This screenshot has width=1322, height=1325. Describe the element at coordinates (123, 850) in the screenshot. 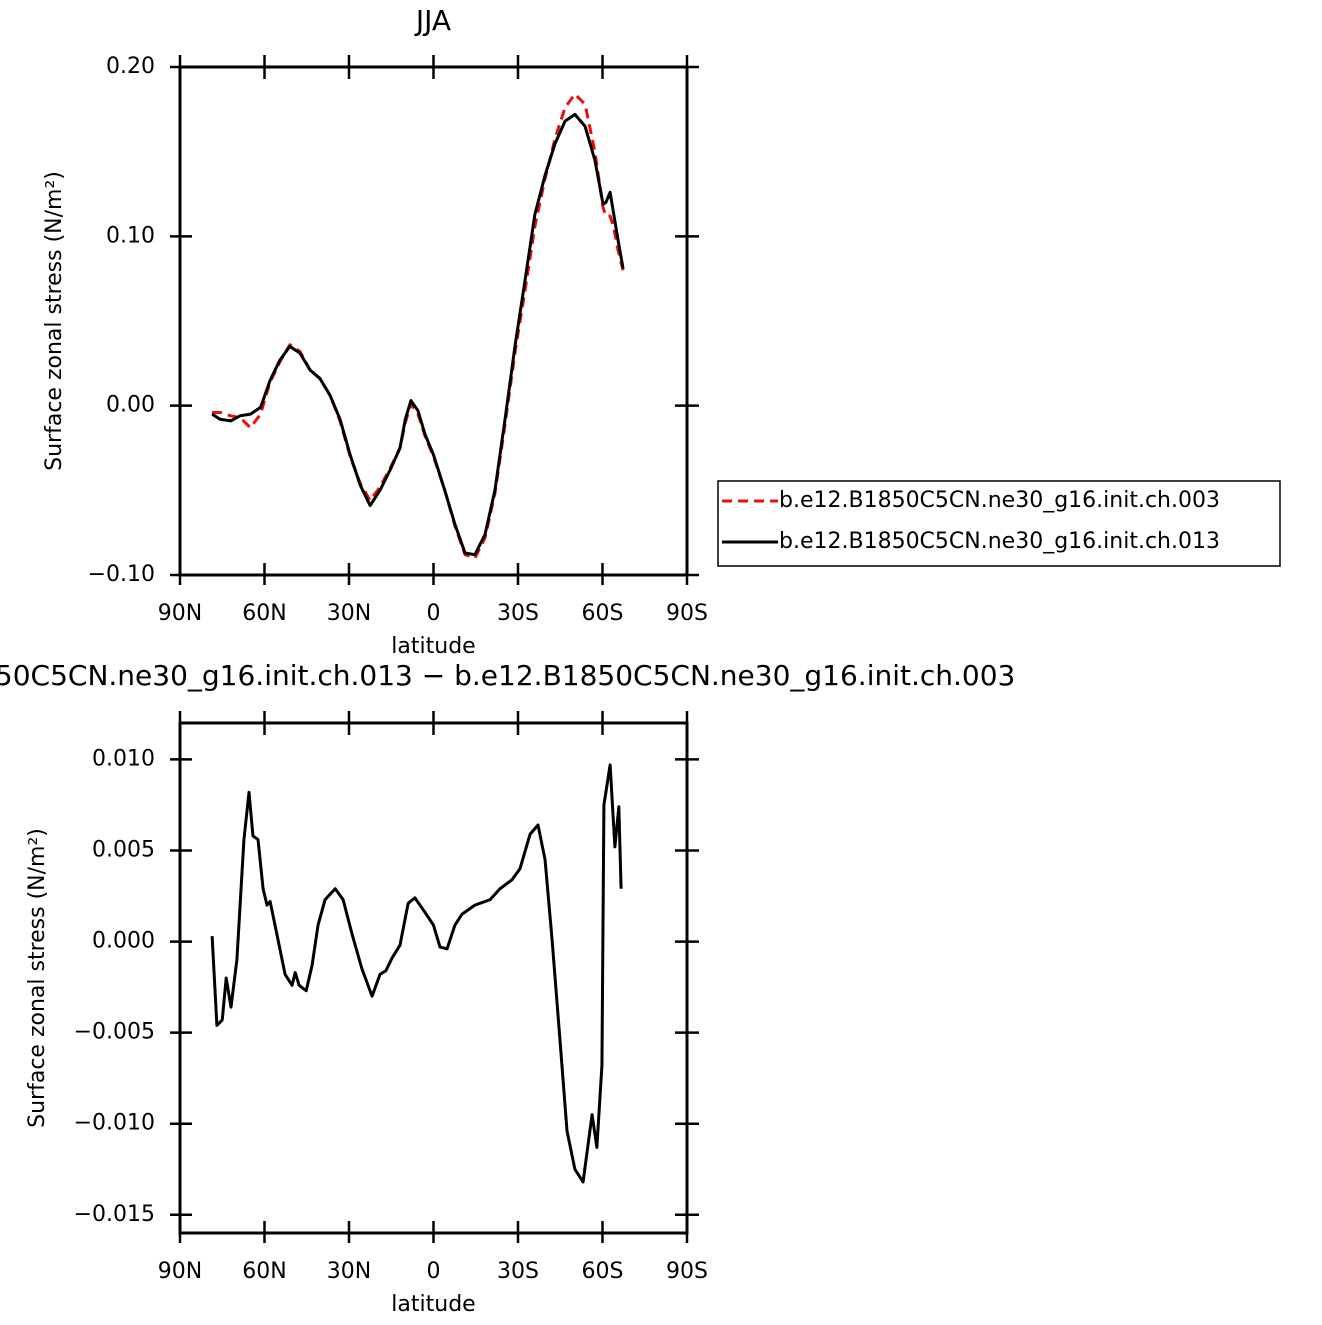

I see `y-tick-label: 0.005` at that location.